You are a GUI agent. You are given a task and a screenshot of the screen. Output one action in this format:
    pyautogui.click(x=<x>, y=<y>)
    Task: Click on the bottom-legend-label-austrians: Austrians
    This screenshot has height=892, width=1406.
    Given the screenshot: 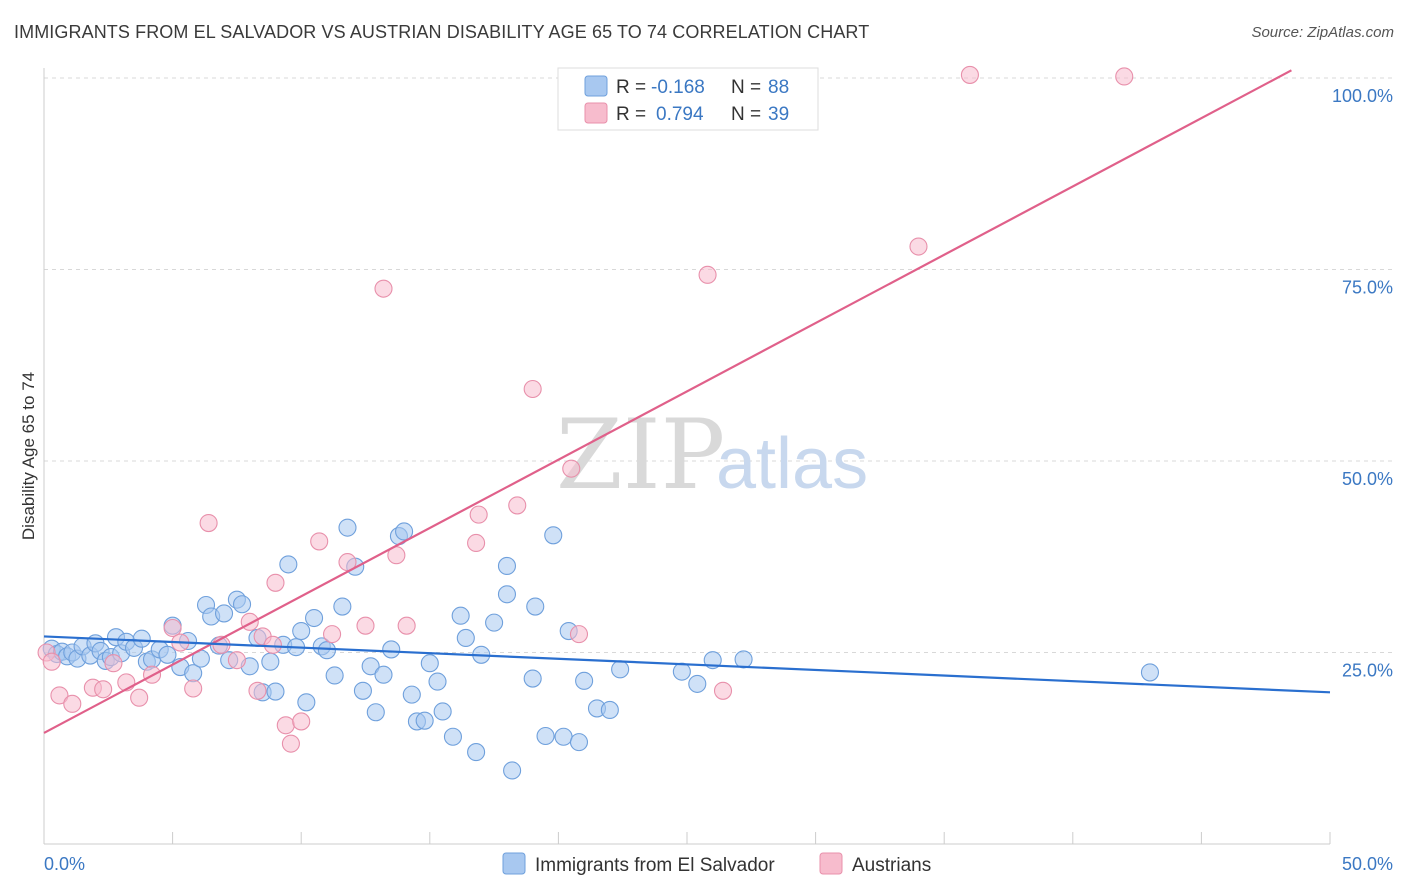 What is the action you would take?
    pyautogui.click(x=891, y=865)
    